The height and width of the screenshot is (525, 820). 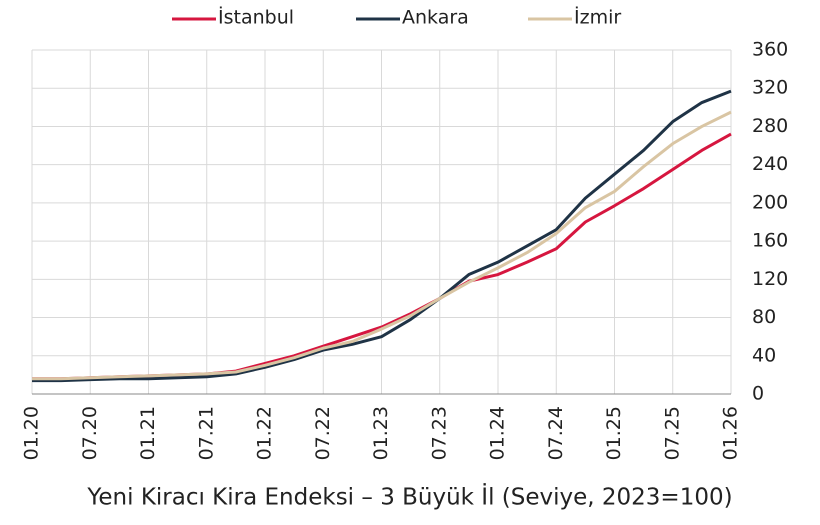 I want to click on x-tick-label: 07.24, so click(x=556, y=433).